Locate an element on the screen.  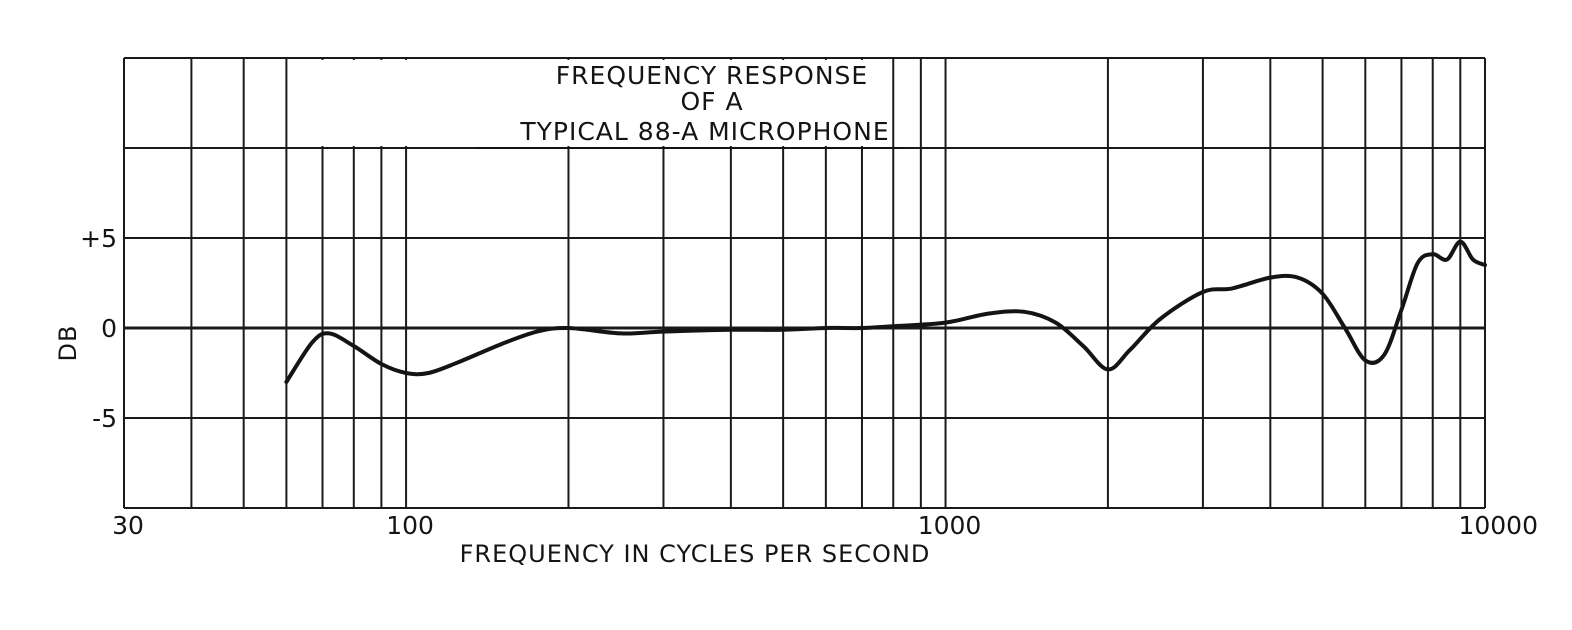
x-axis-label: FREQUENCY IN CYCLES PER SECOND is located at coordinates (695, 554).